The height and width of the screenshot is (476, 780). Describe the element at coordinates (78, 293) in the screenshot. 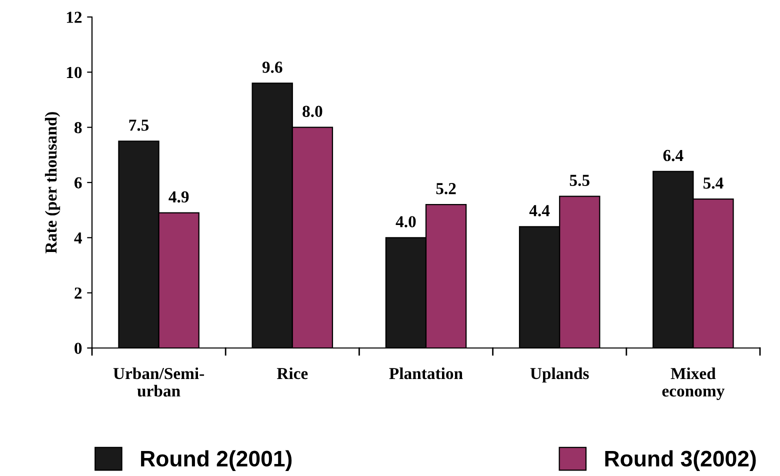

I see `y-tick-label: 2` at that location.